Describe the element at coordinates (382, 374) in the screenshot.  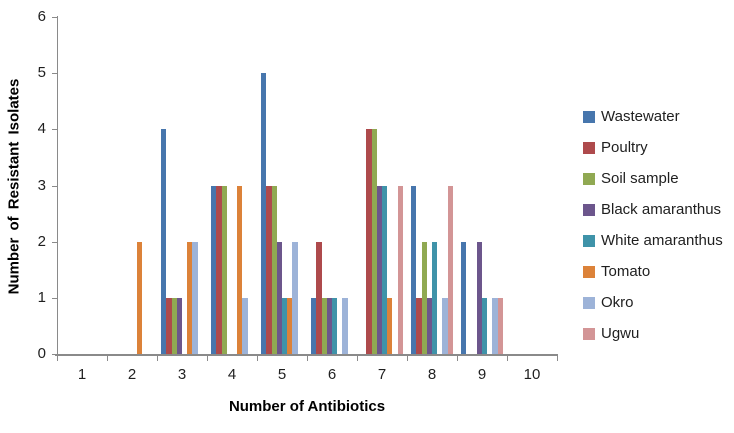
I see `x-tick-label: 7` at that location.